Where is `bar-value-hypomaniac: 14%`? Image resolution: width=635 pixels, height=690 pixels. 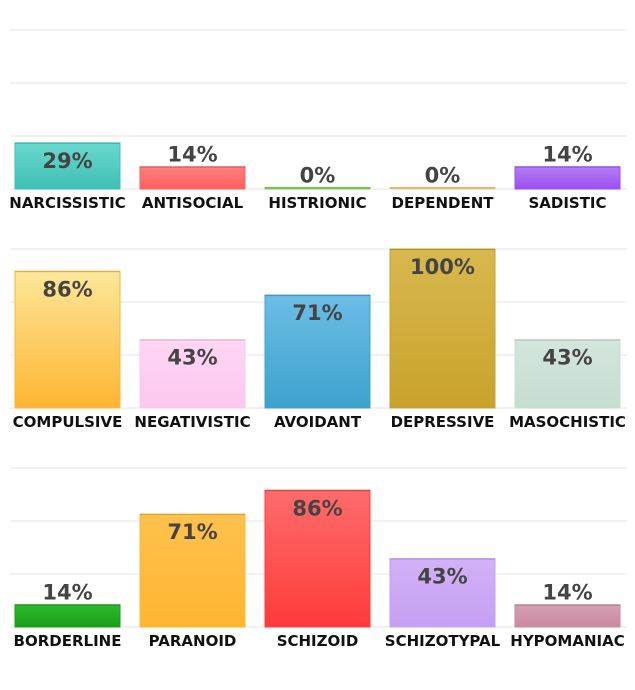
bar-value-hypomaniac: 14% is located at coordinates (567, 593).